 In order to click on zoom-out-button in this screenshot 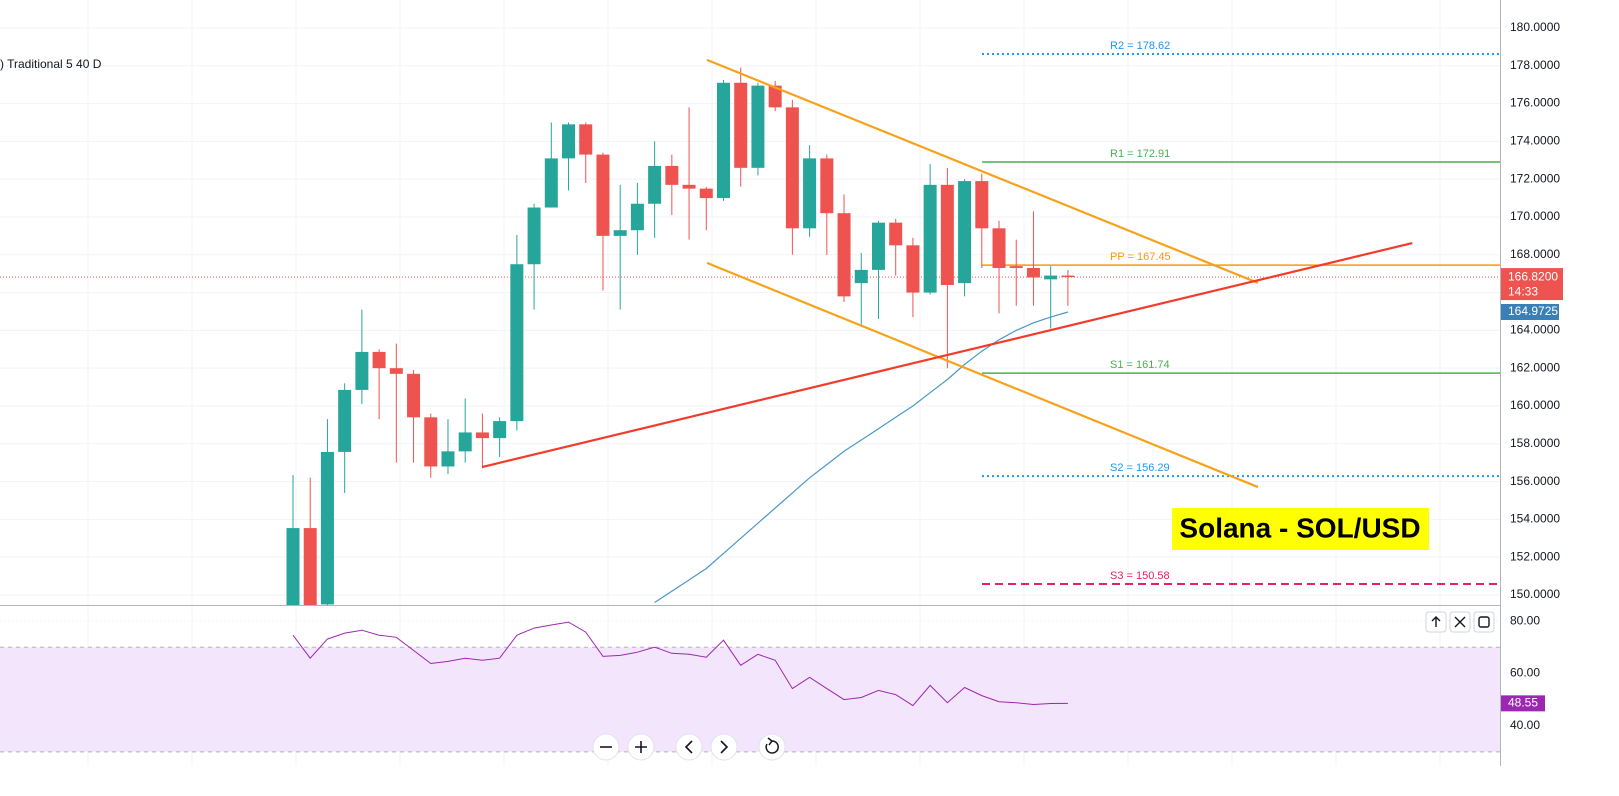, I will do `click(606, 747)`.